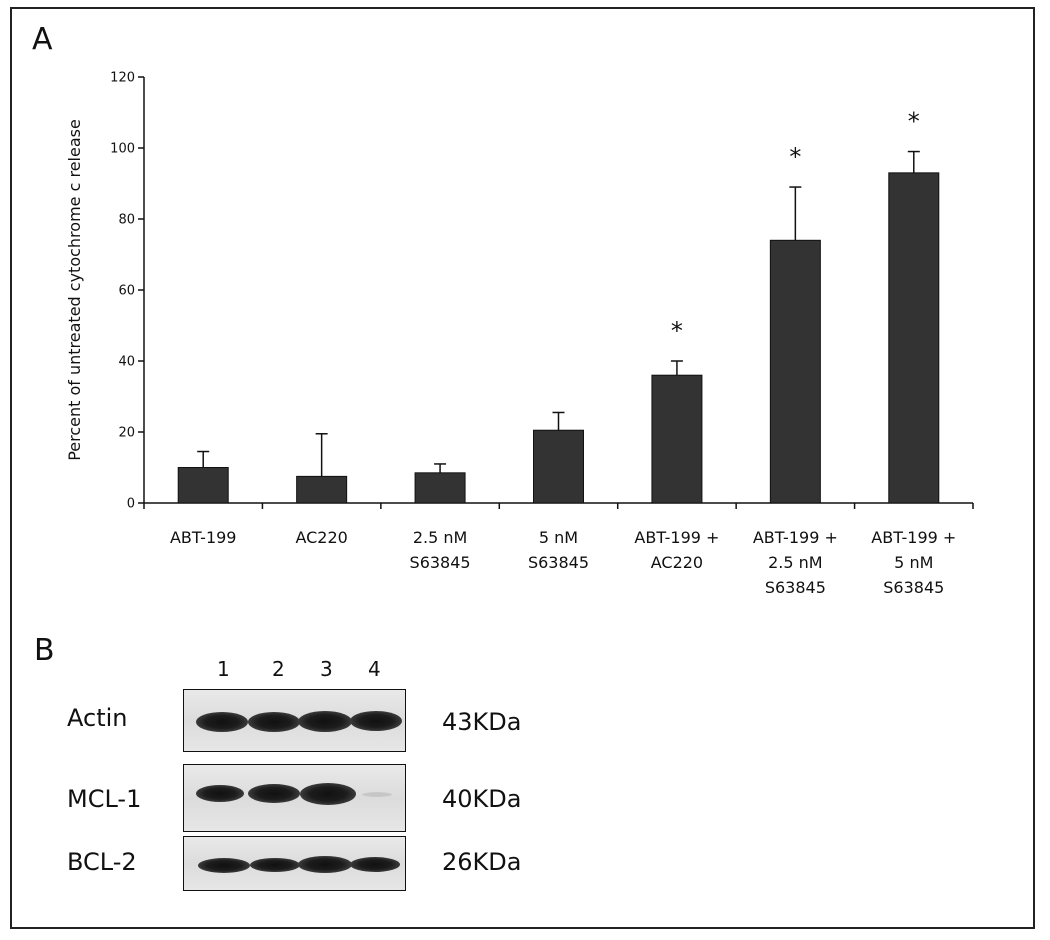 This screenshot has height=940, width=1050. What do you see at coordinates (102, 862) in the screenshot?
I see `blot-label-bcl2: BCL-2` at bounding box center [102, 862].